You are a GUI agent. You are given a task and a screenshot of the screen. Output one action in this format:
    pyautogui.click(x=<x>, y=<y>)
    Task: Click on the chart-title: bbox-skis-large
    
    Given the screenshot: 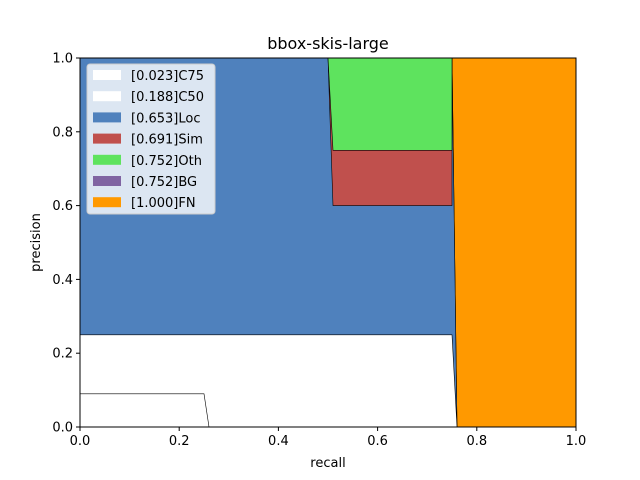 What is the action you would take?
    pyautogui.click(x=328, y=43)
    